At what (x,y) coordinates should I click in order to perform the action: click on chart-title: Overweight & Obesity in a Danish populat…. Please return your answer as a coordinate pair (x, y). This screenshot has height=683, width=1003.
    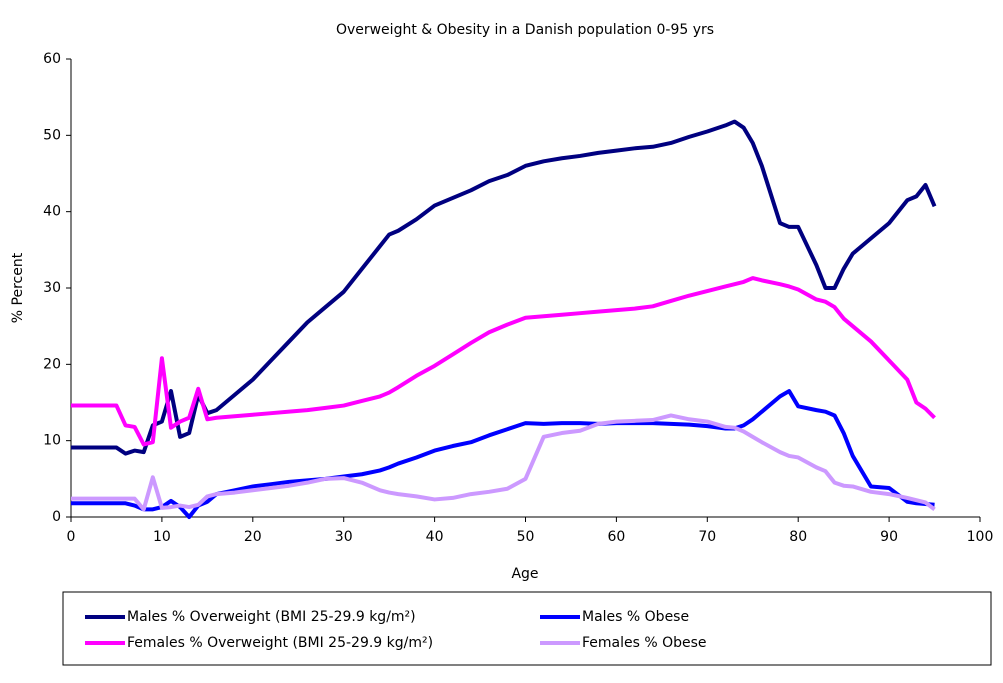
    Looking at the image, I should click on (525, 30).